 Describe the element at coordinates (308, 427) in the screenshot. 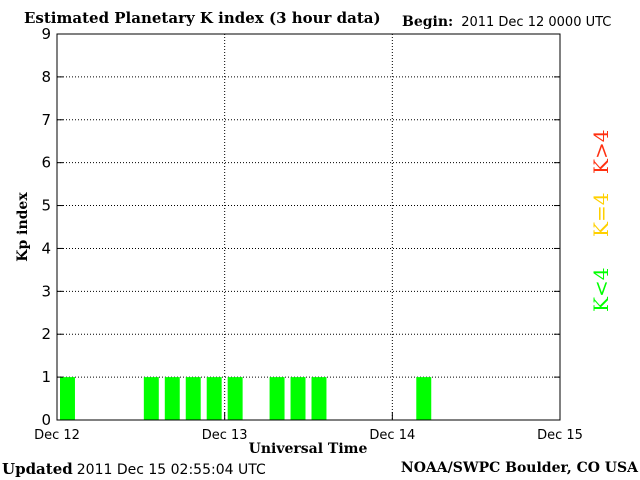

I see `x-ticks: Dec 12 Dec 13 Dec 14 Dec 15` at that location.